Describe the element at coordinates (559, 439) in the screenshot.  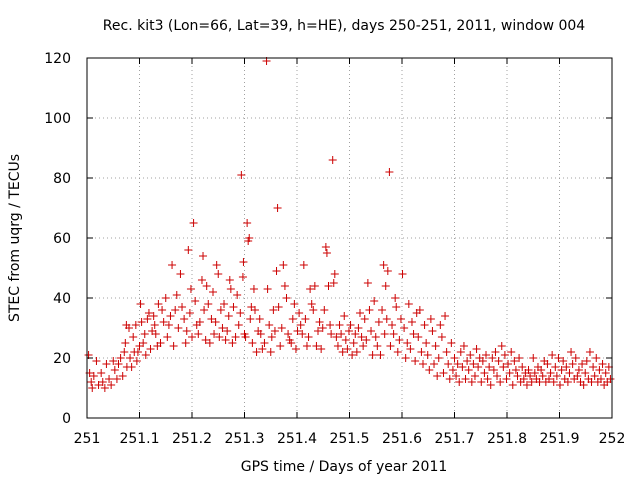
I see `x-tick-label: 251.9` at that location.